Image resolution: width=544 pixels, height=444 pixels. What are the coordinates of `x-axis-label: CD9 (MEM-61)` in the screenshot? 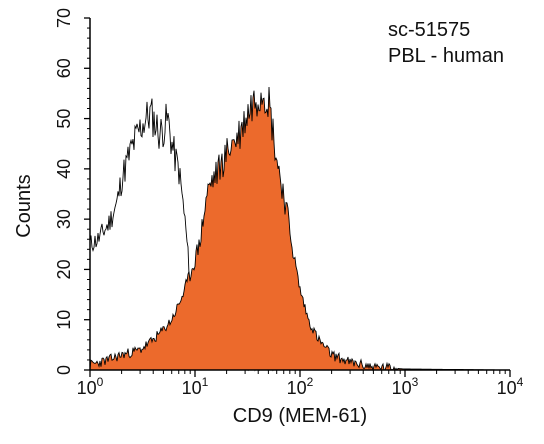 It's located at (300, 416).